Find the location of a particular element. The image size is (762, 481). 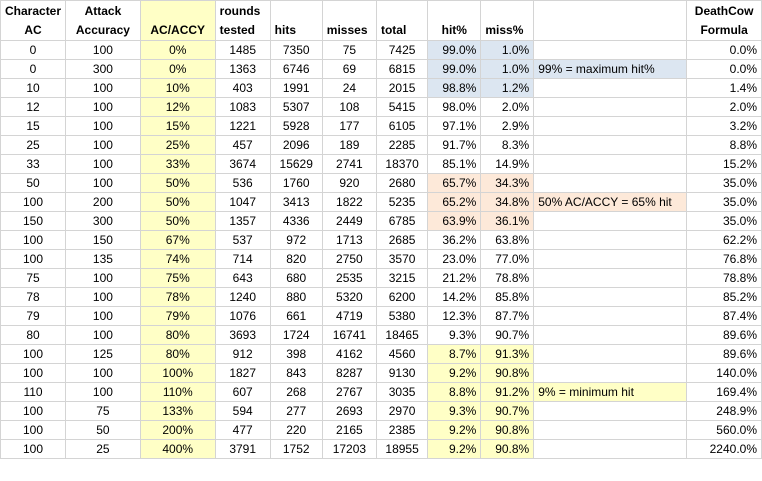

cell-misses: 2165 is located at coordinates (349, 430).